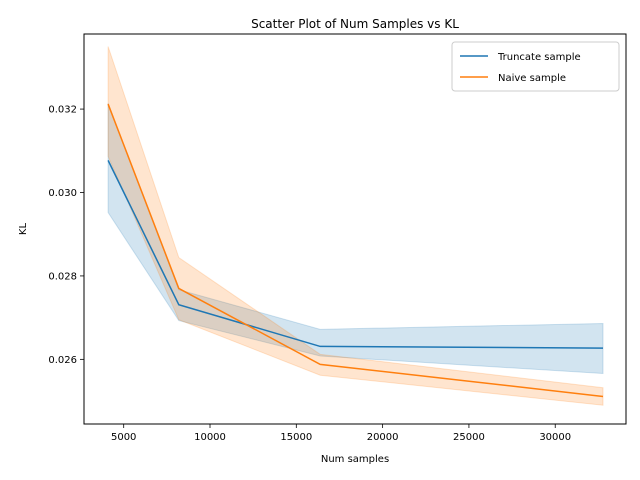 This screenshot has width=640, height=480. I want to click on legend-label-truncate: Truncate sample, so click(539, 57).